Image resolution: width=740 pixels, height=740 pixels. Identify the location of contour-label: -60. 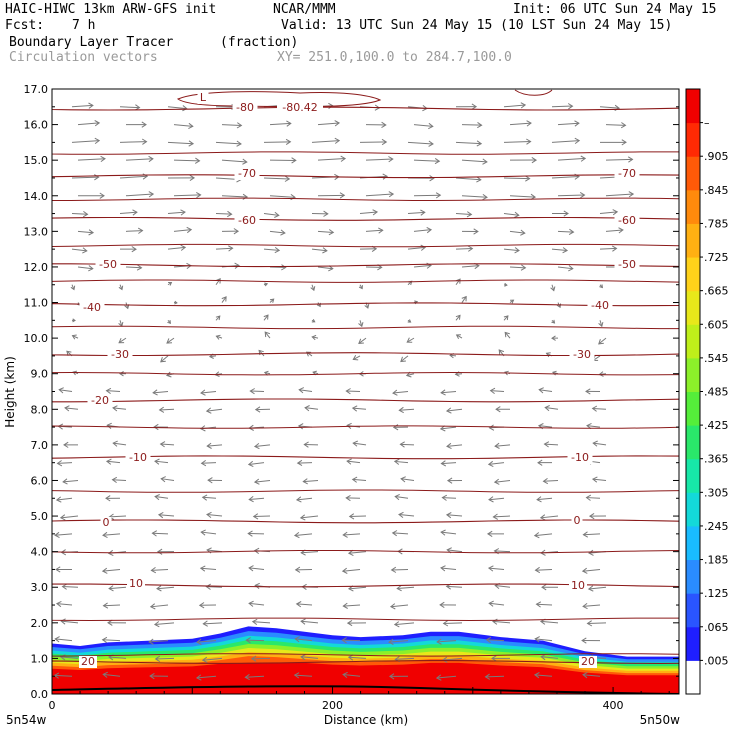
(627, 220).